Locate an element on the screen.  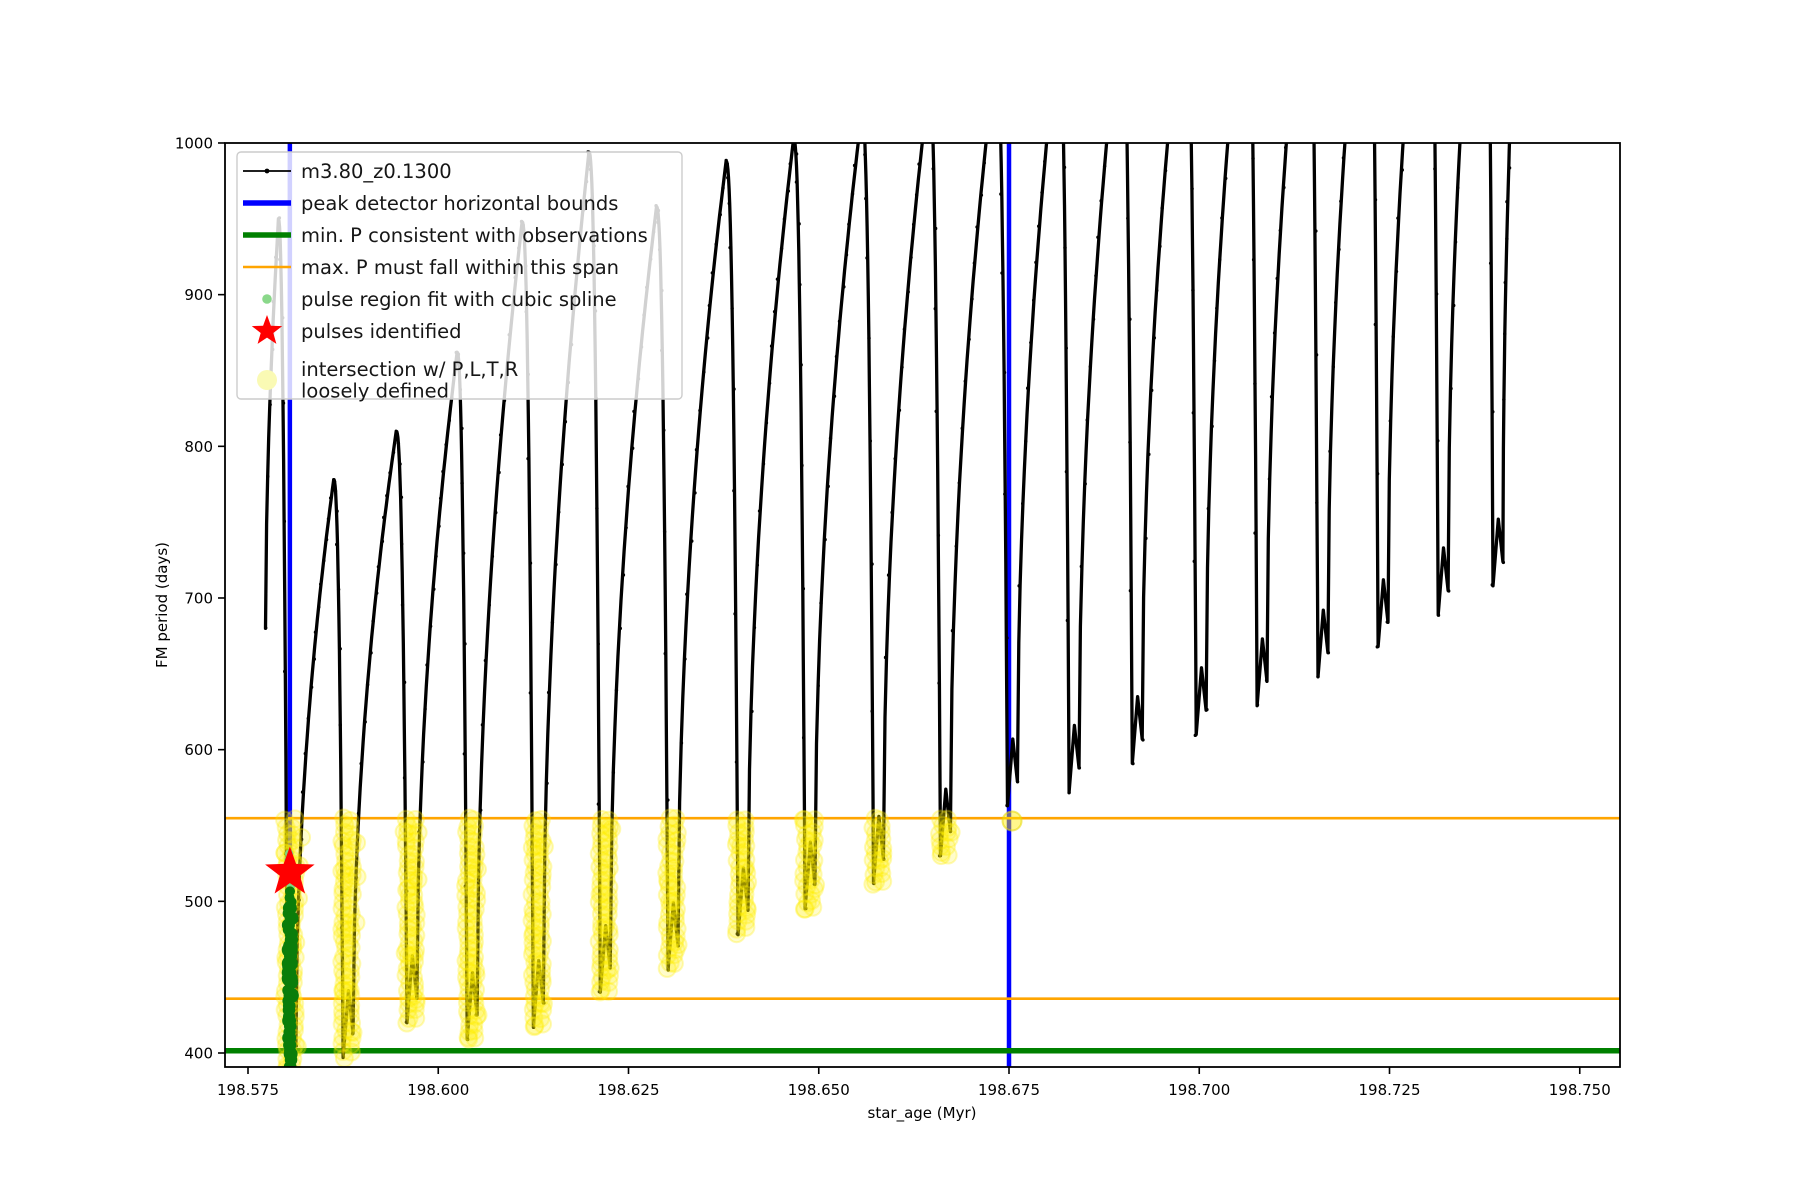
y-tick-label: 700 is located at coordinates (198, 598).